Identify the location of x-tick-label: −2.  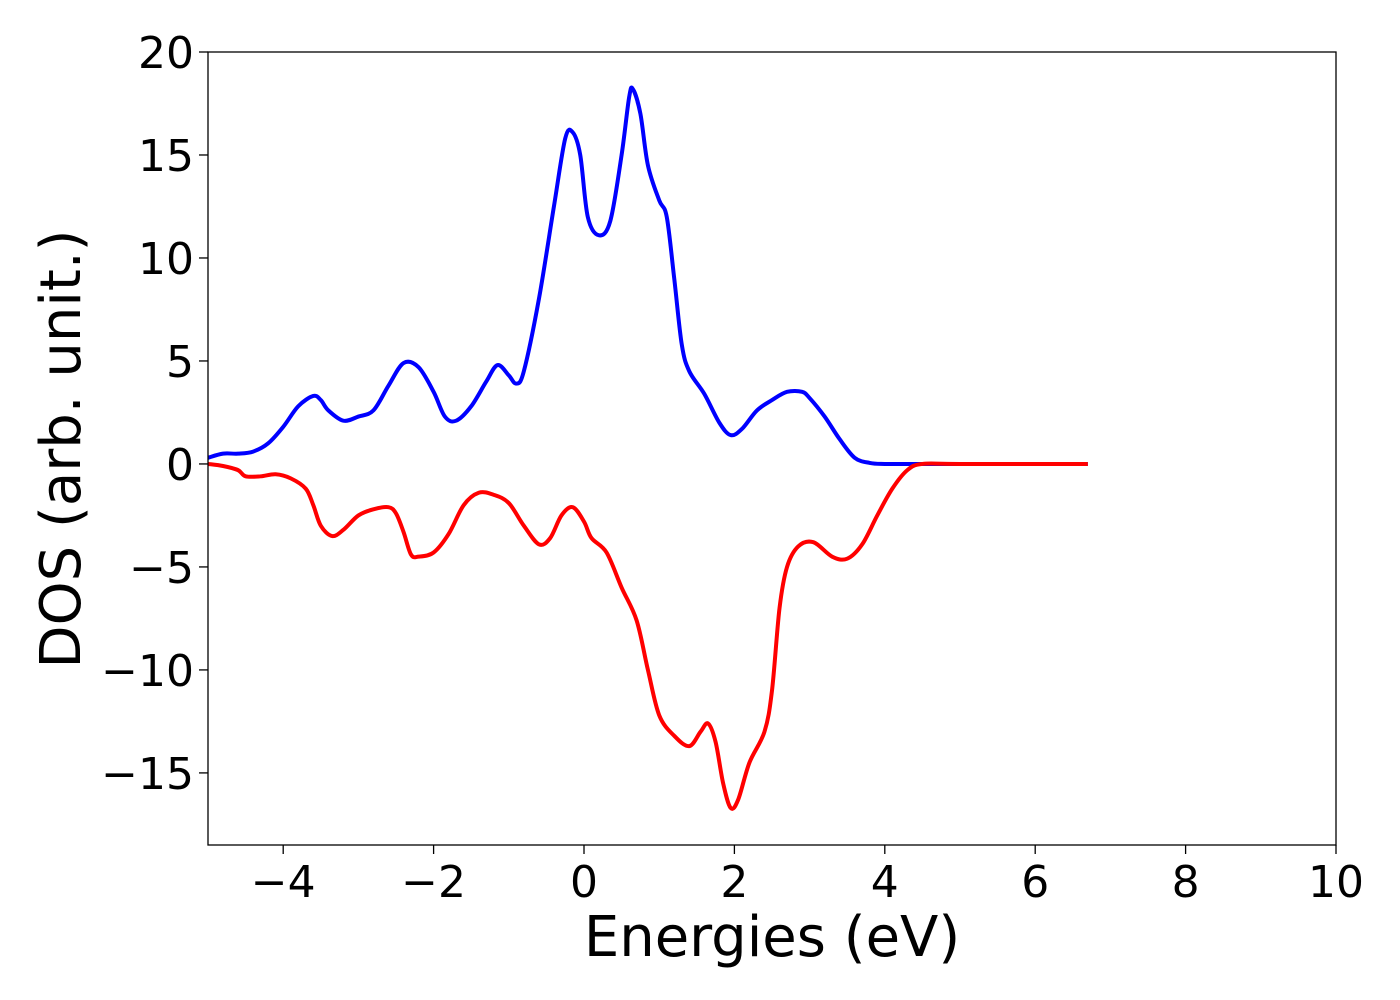
(433, 882).